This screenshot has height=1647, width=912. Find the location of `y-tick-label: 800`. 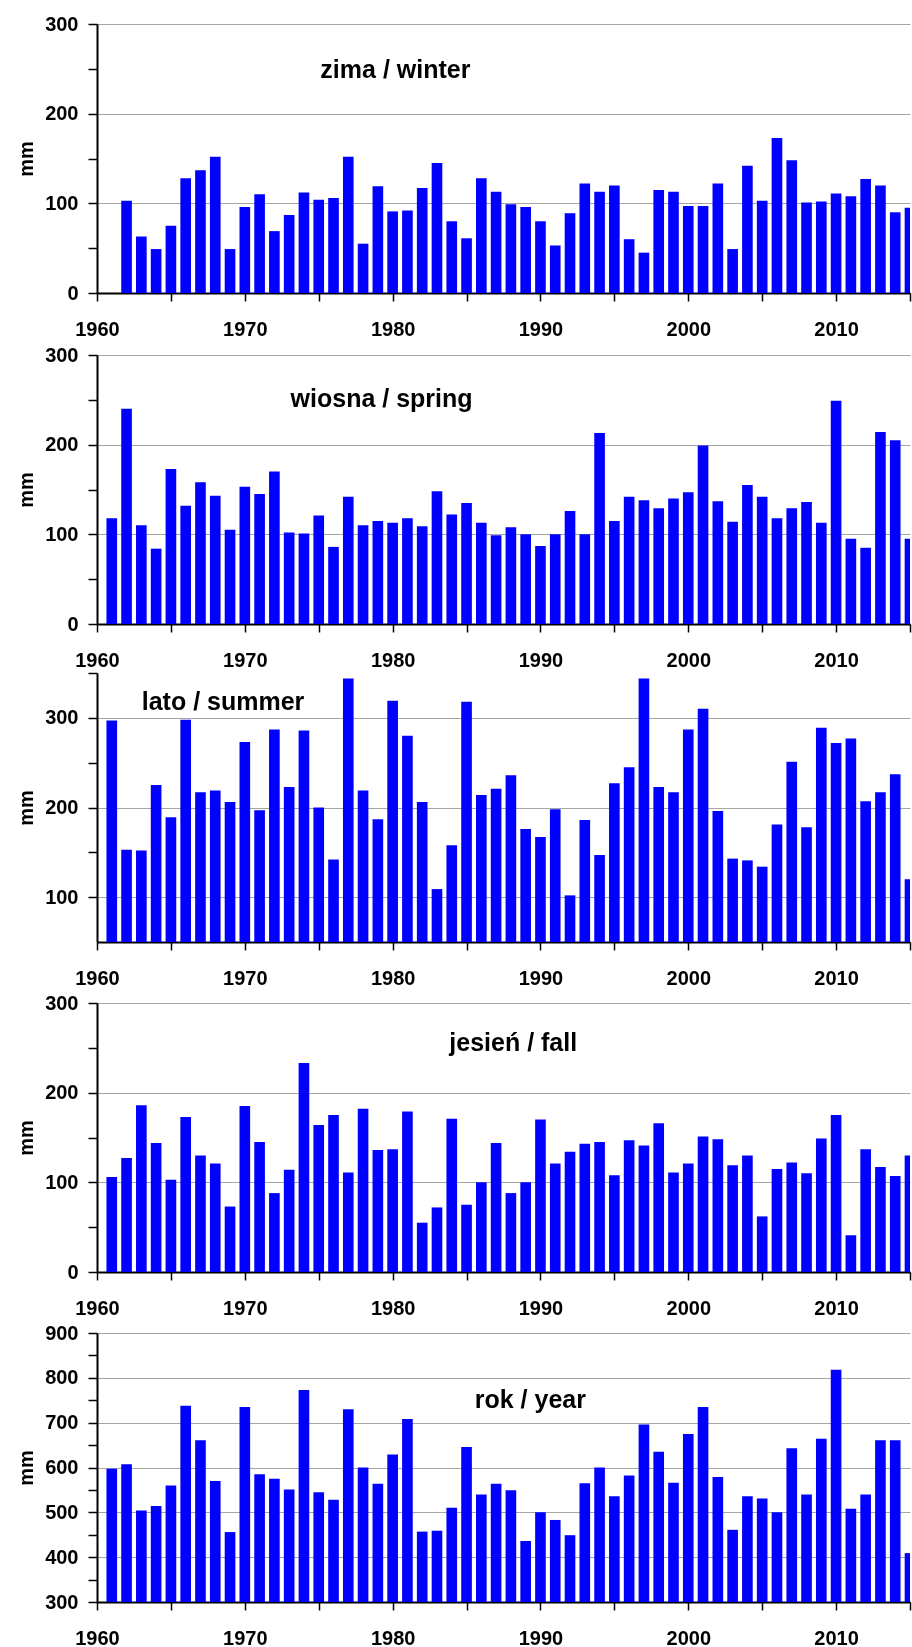

y-tick-label: 800 is located at coordinates (62, 1377).